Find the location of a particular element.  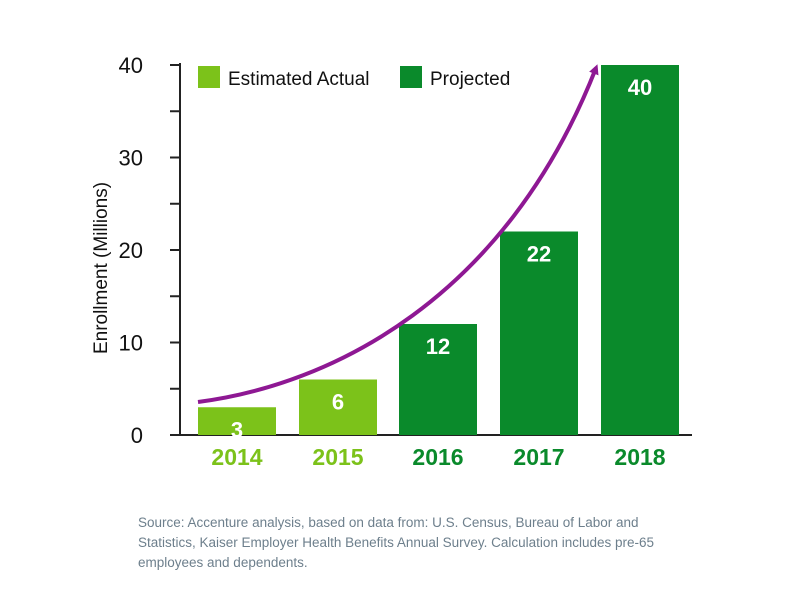

x-tick-label: 2015 is located at coordinates (337, 457).